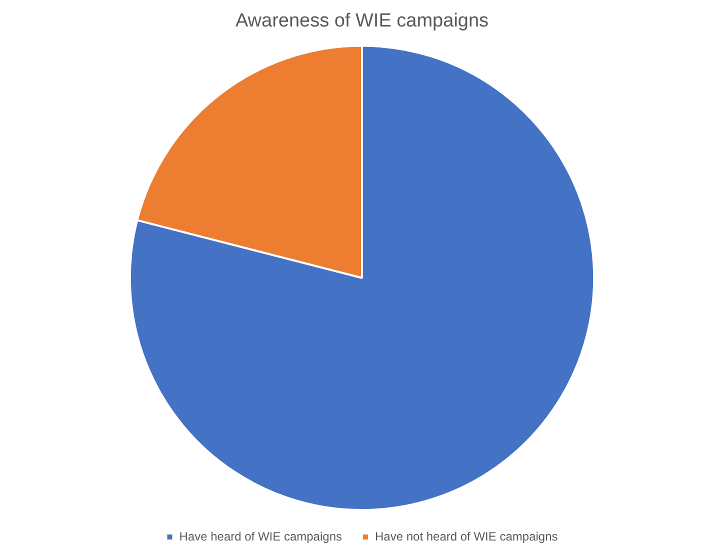 This screenshot has width=724, height=557. I want to click on legend-label: Have heard of WIE campaigns, so click(260, 536).